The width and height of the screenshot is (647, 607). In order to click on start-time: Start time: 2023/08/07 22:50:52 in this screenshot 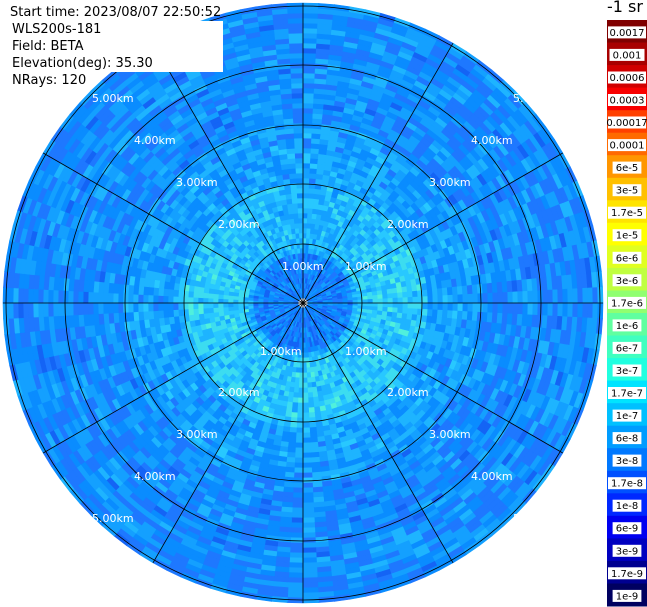, I will do `click(116, 12)`.